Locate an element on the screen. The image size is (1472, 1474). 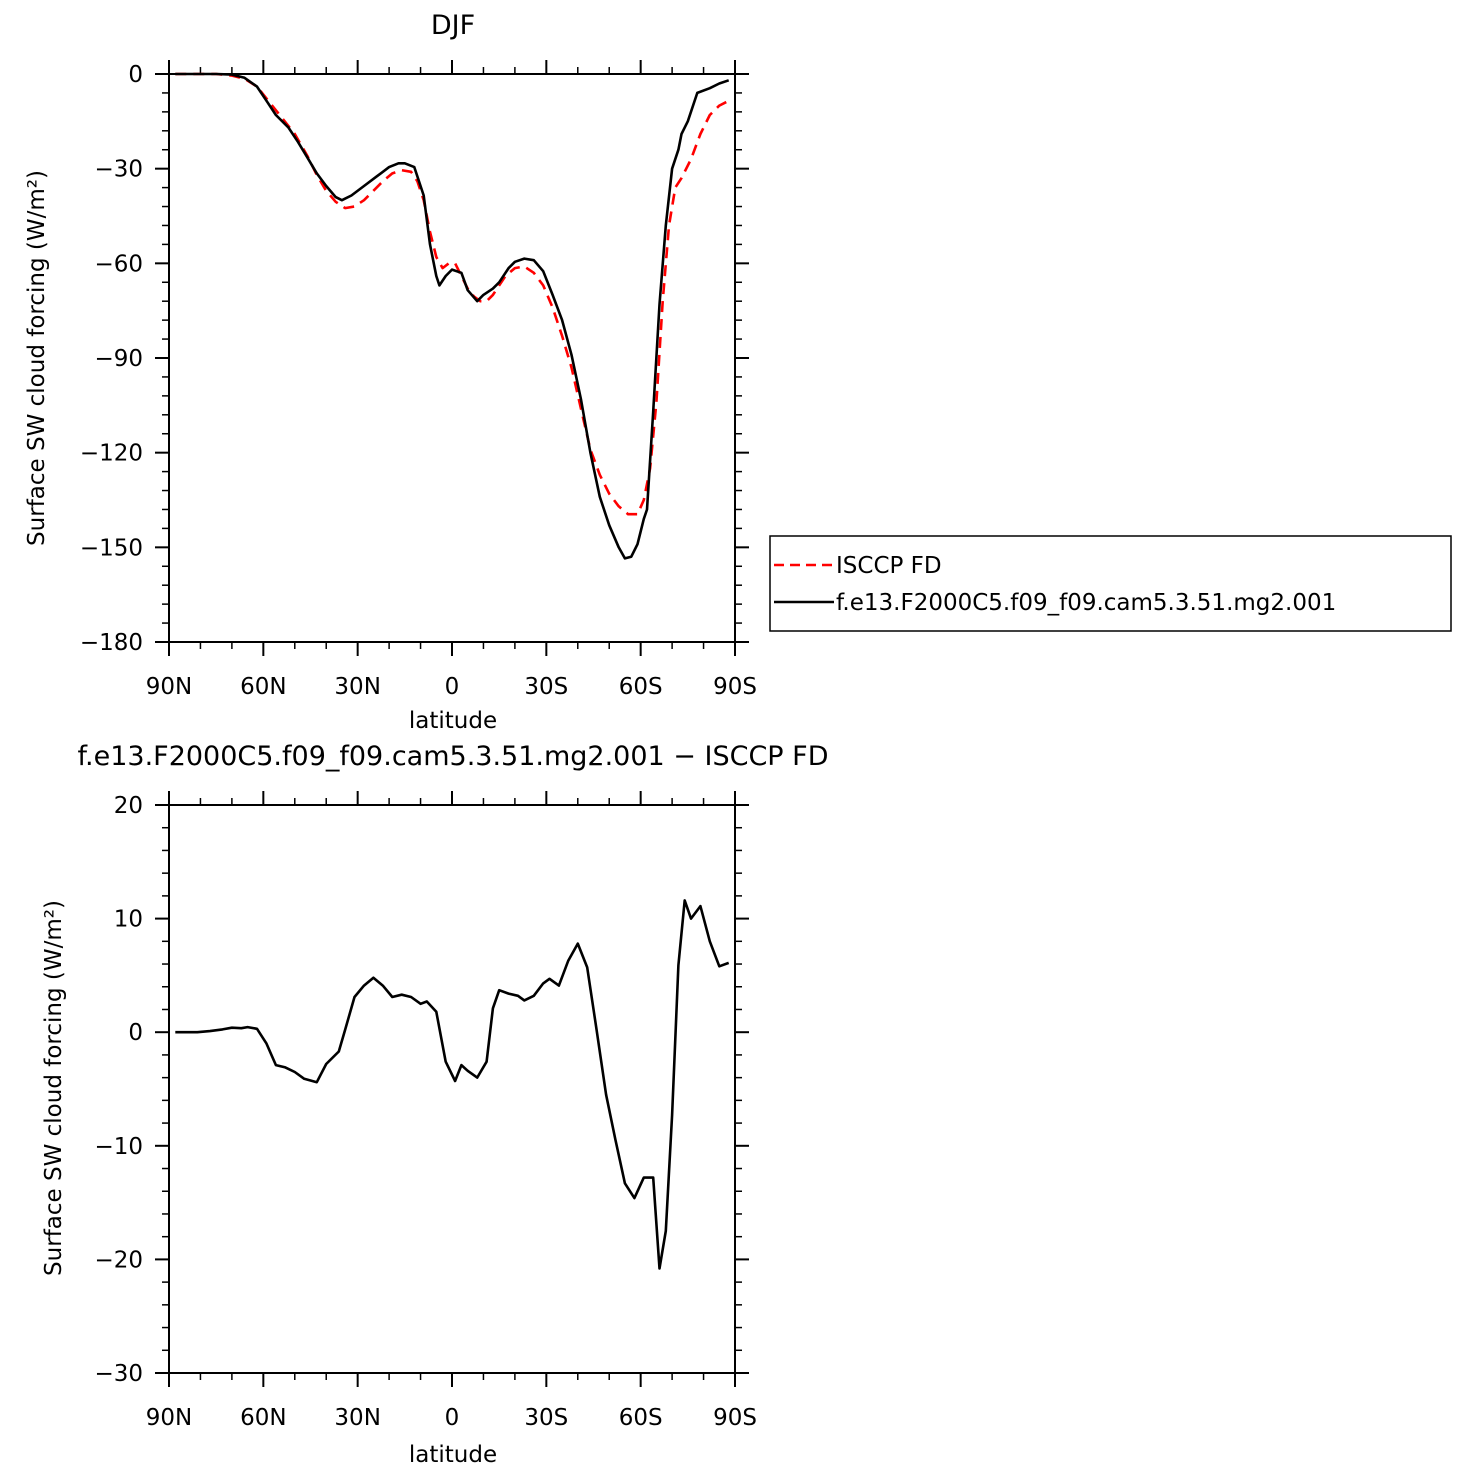
y-tick-labels: 0 −30 −60 −90 −120 −150 −180 is located at coordinates (111, 359).